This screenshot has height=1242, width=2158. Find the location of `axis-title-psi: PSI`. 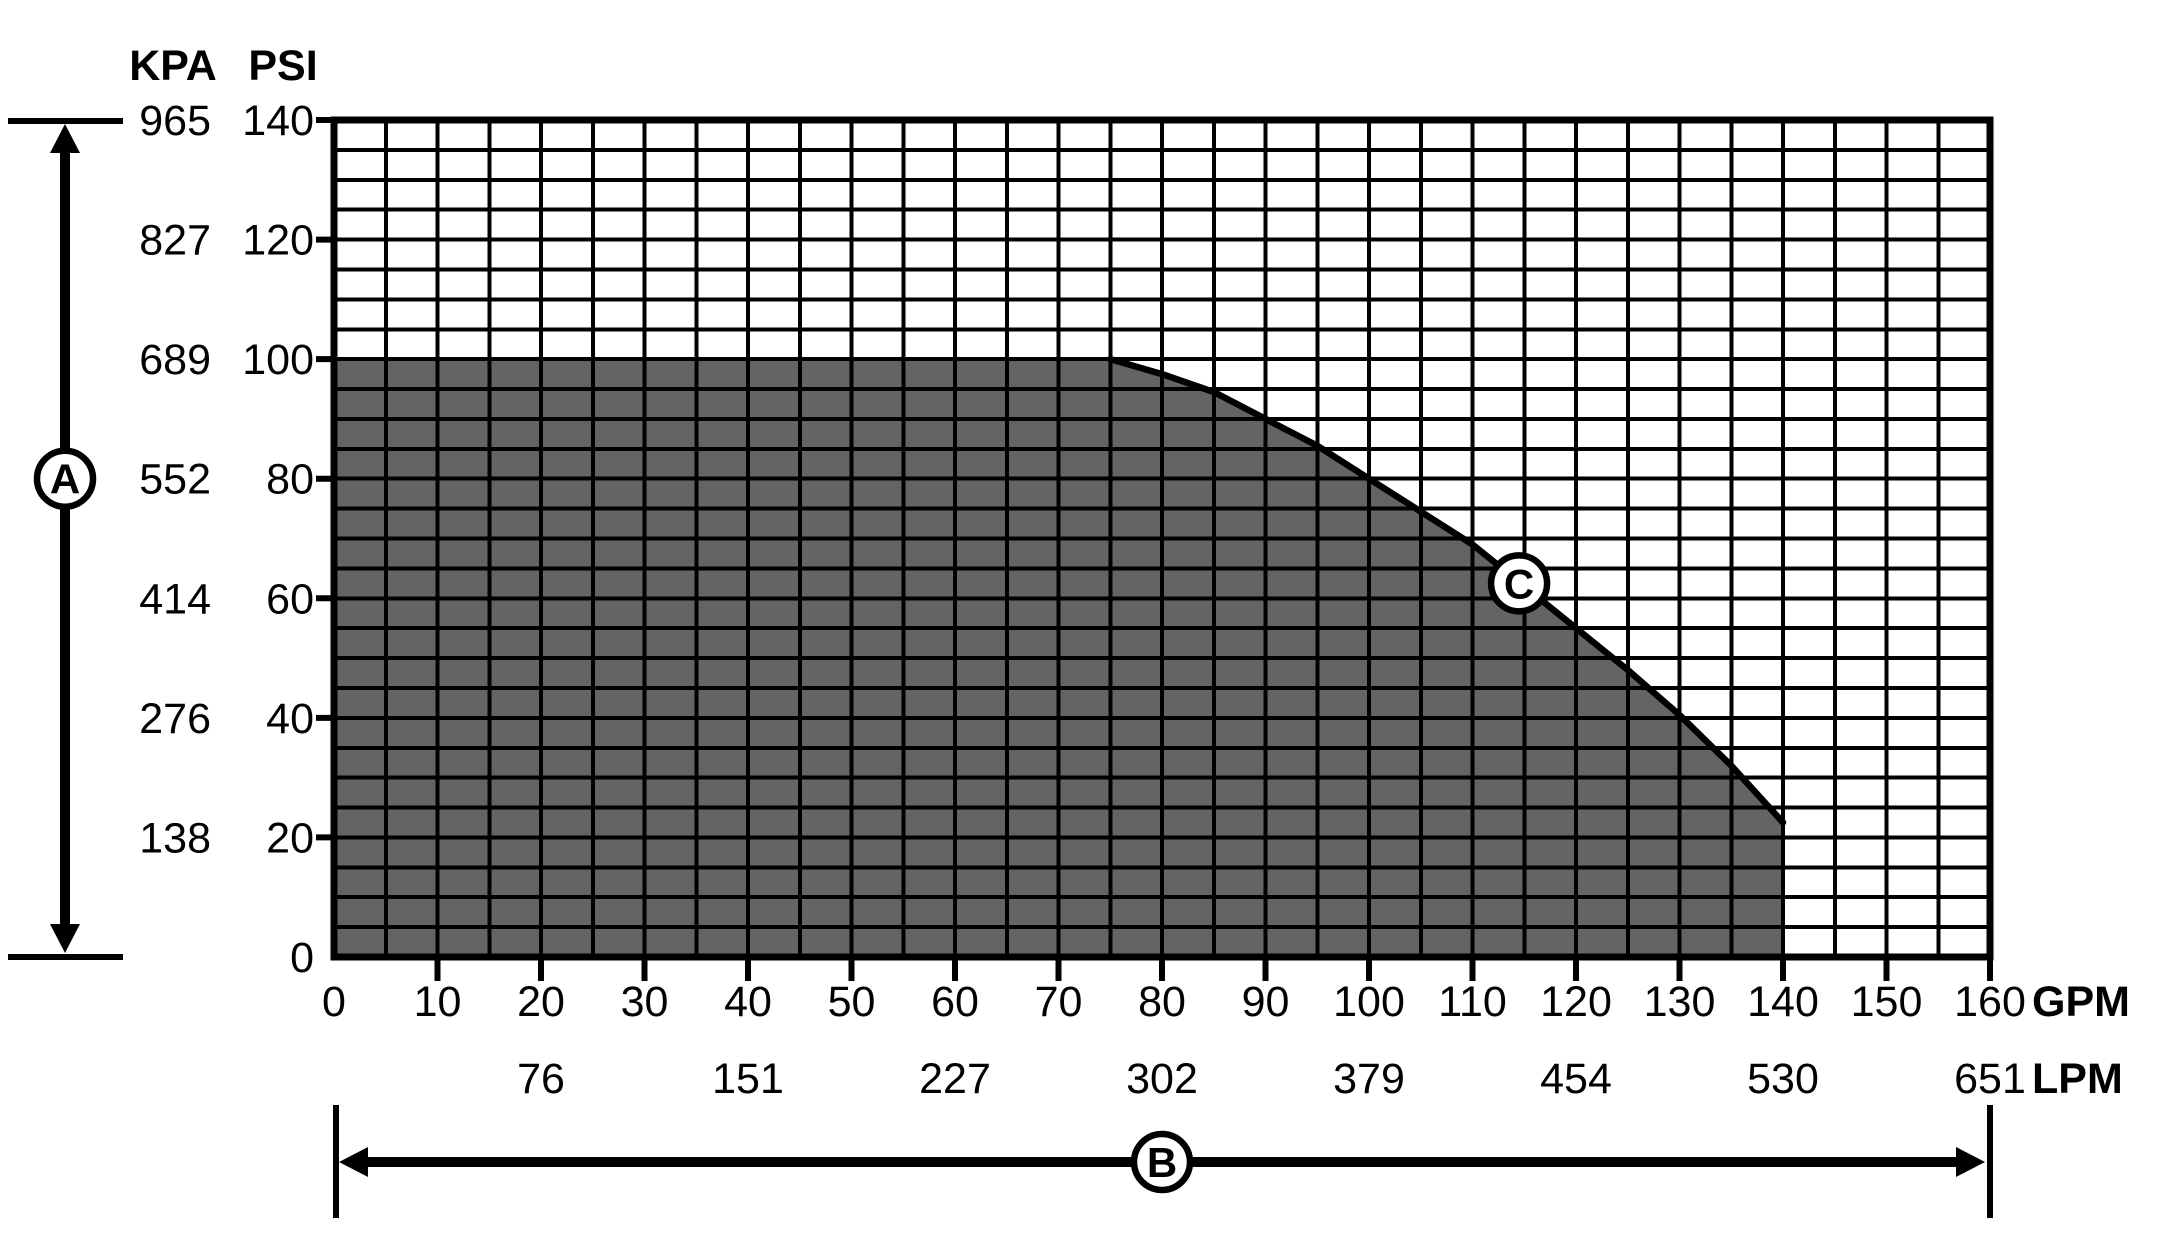

axis-title-psi: PSI is located at coordinates (282, 66).